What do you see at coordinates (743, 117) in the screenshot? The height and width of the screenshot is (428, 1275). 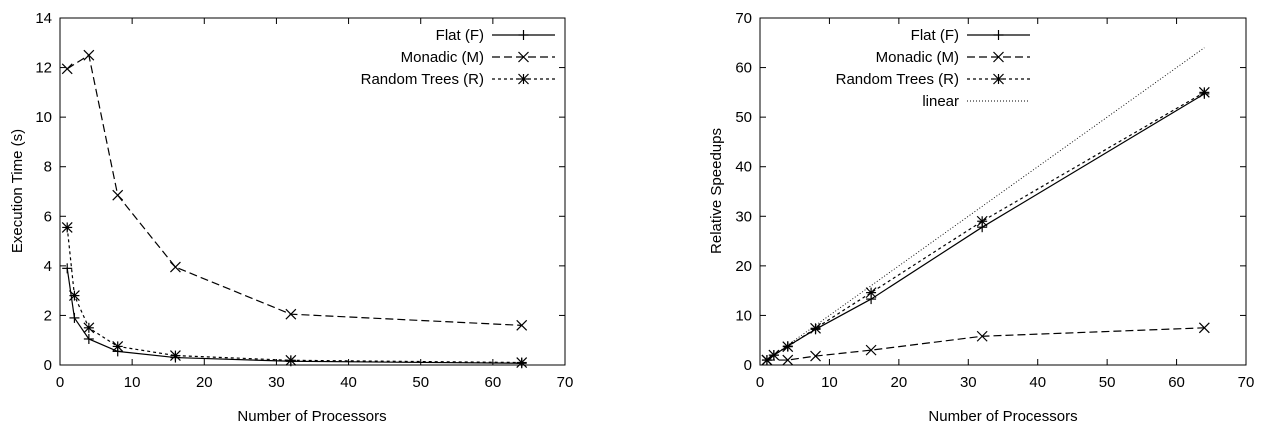 I see `y-tick-label: 50` at bounding box center [743, 117].